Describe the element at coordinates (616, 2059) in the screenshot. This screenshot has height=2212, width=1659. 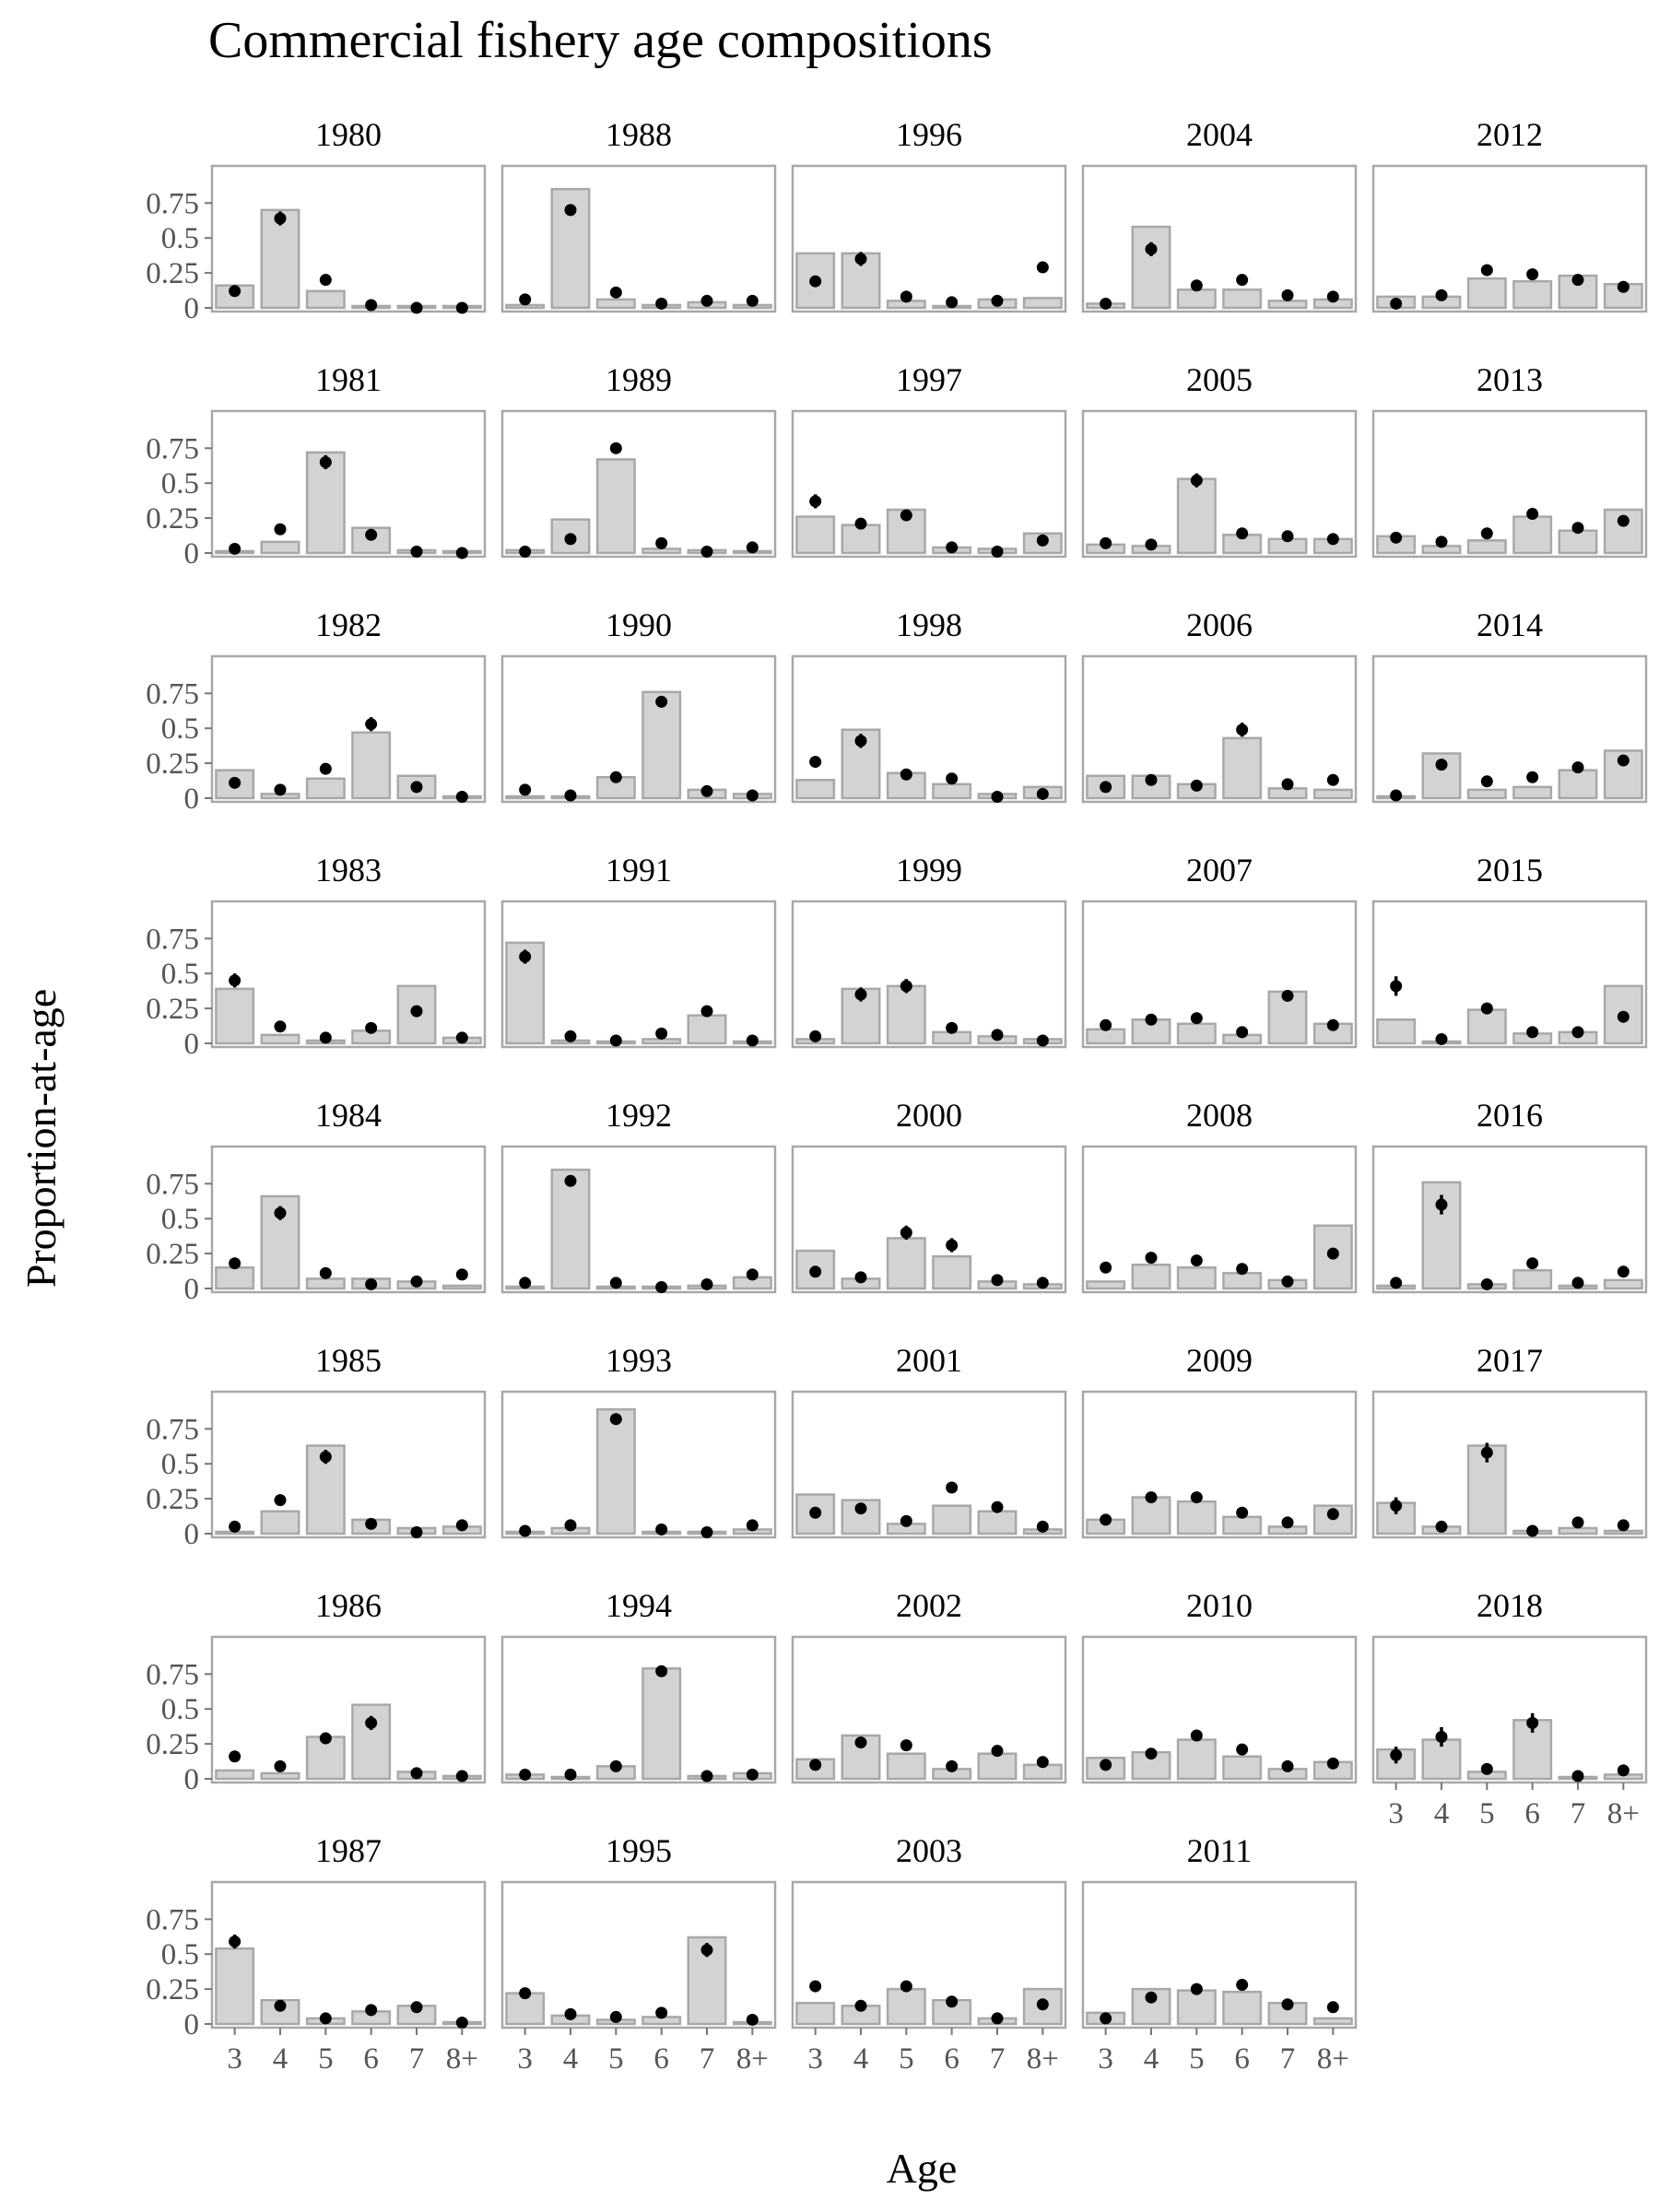
I see `x-tick-label: 5` at that location.